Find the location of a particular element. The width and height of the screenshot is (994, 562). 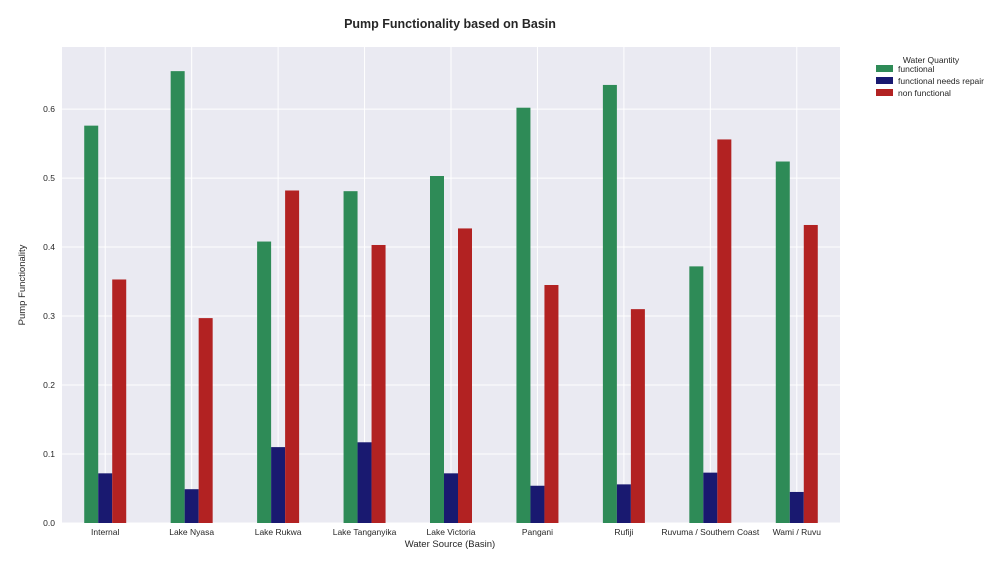

bar-non-functional-lake-tanganyika is located at coordinates (378, 383).